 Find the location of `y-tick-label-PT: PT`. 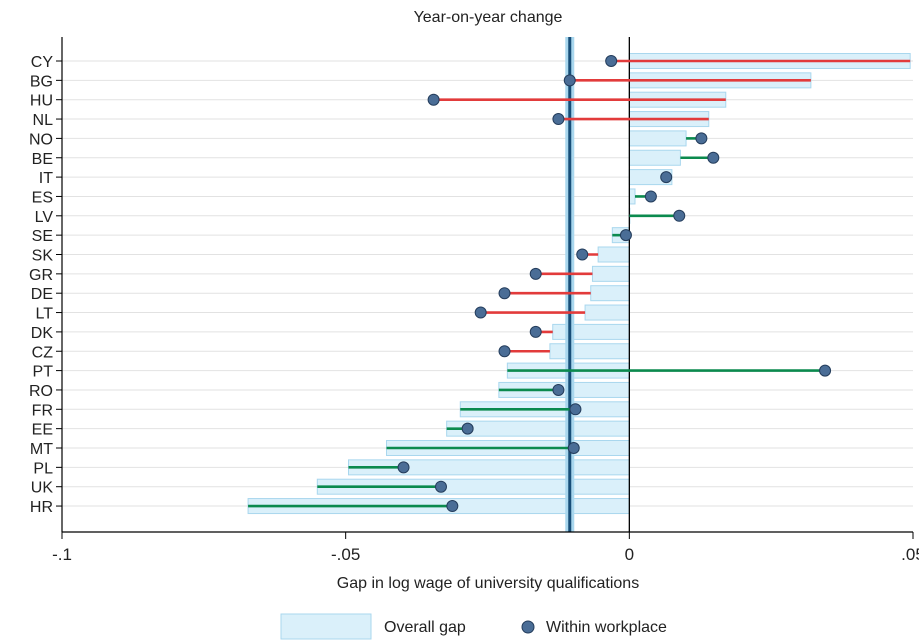

y-tick-label-PT: PT is located at coordinates (43, 372).